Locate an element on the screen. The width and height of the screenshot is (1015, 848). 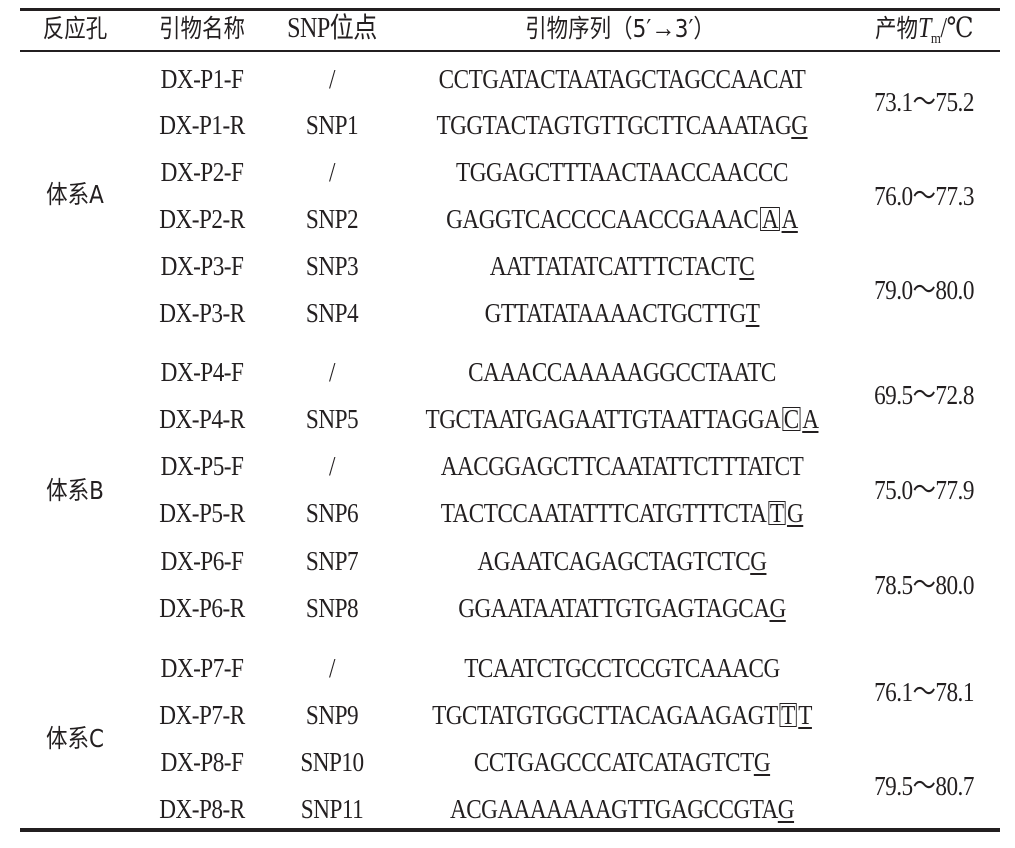
primer-sequence-cell: TCAATCTGCCTCCGTCAAACG is located at coordinates (622, 668).